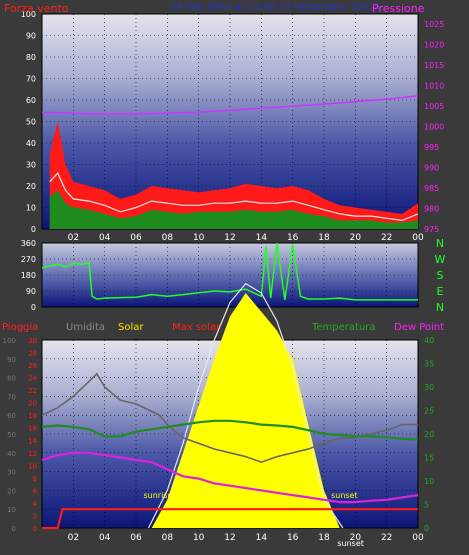 The height and width of the screenshot is (555, 469). I want to click on humidity-y-axis: 0 10 20 30 40 50 60 70 80 90 100, so click(9, 435).